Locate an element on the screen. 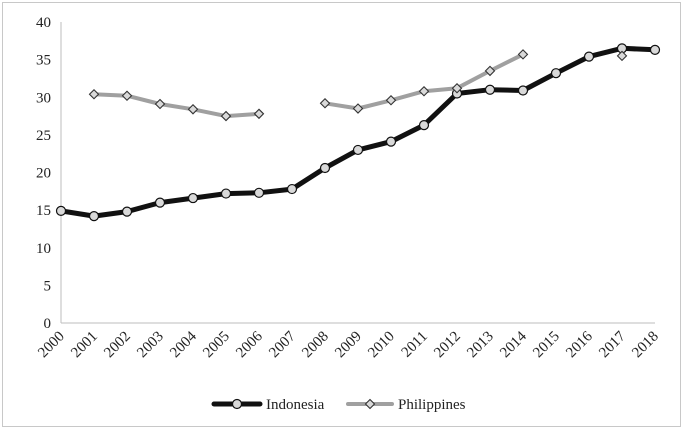  x-tick-label: 2009 is located at coordinates (348, 345).